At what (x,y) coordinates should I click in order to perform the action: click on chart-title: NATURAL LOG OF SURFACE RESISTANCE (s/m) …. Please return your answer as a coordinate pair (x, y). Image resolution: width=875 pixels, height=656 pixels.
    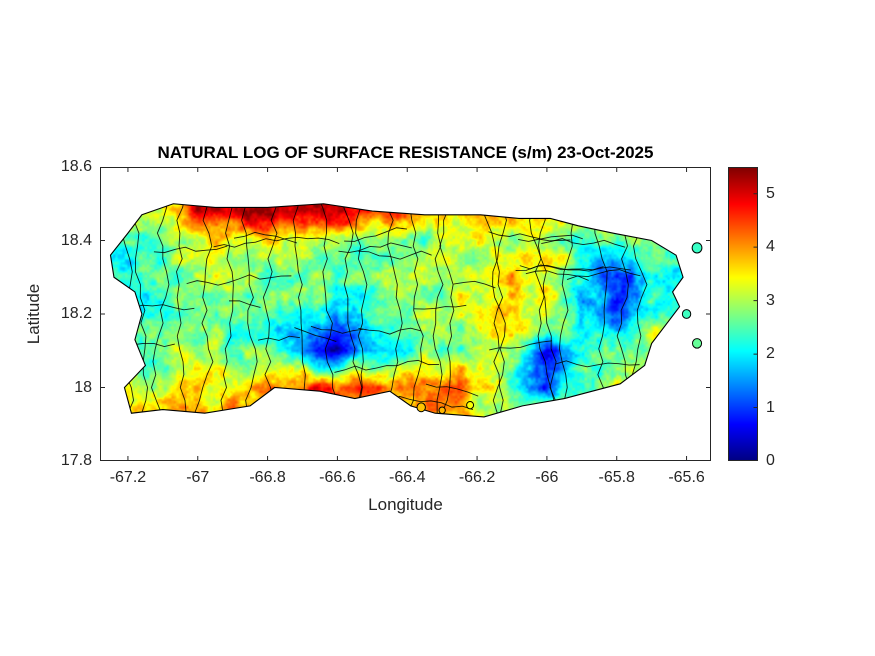
    Looking at the image, I should click on (405, 152).